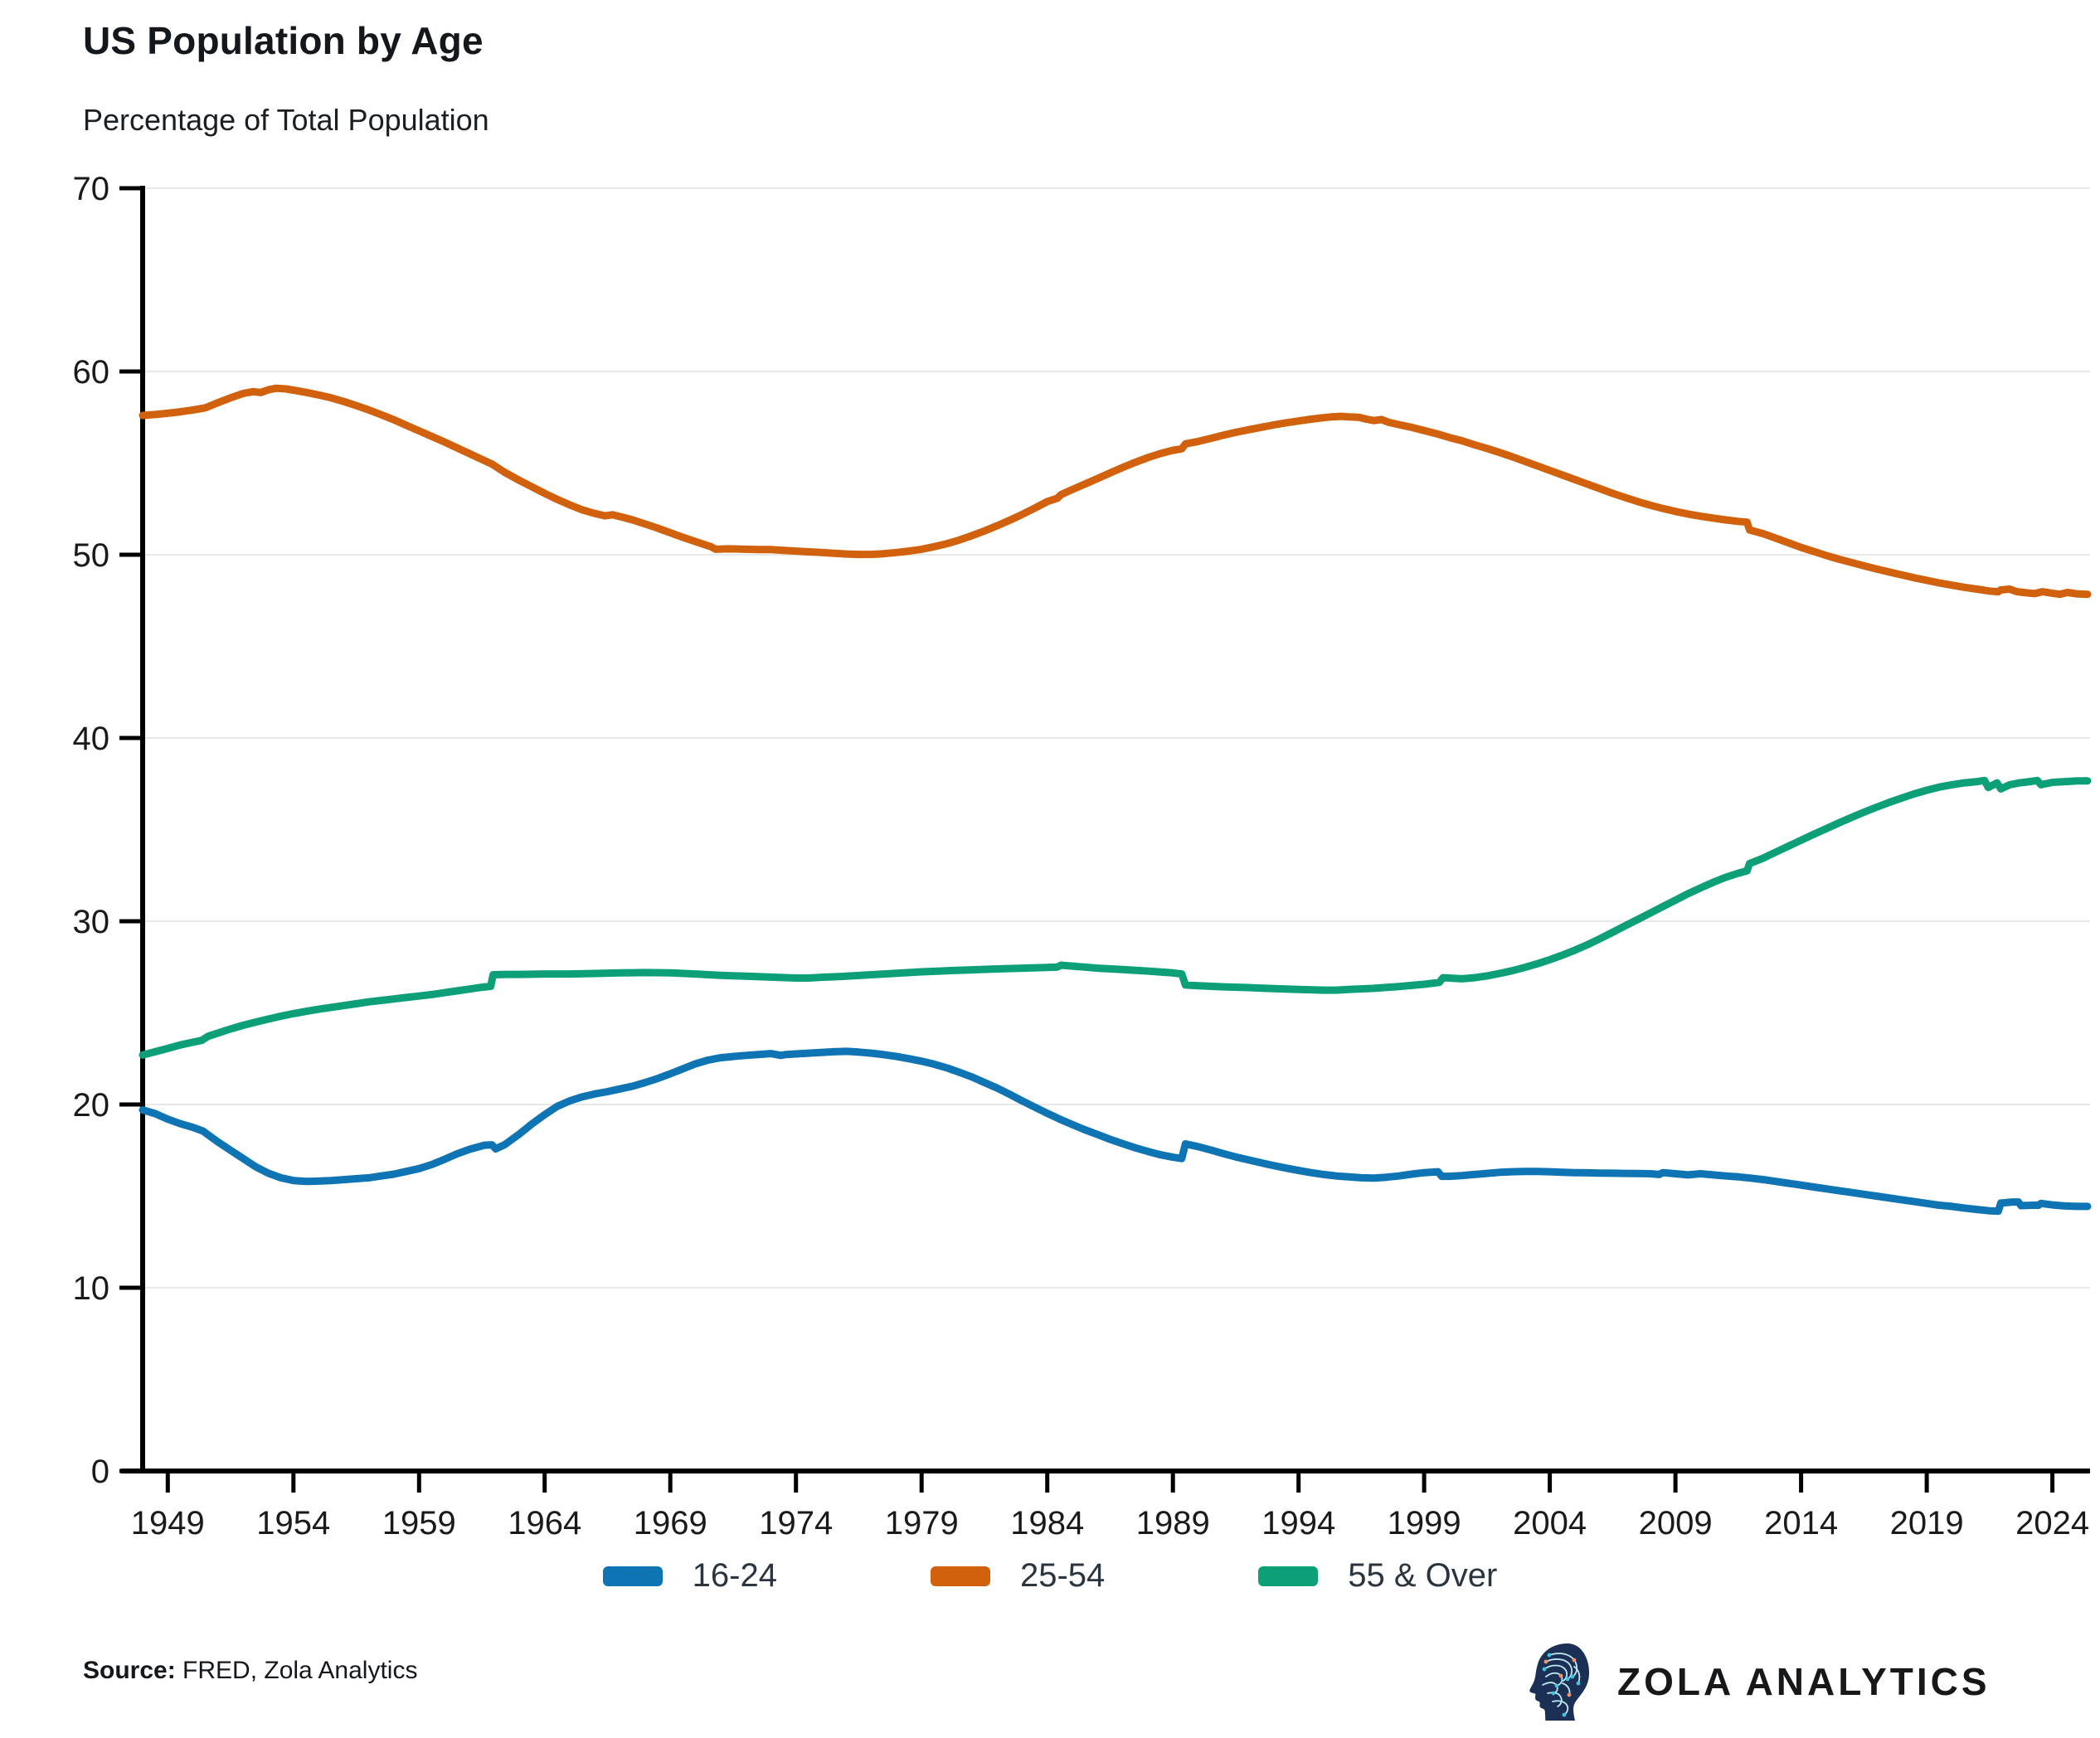 This screenshot has height=1738, width=2100. Describe the element at coordinates (91, 739) in the screenshot. I see `y-tick-label-40: 40` at that location.